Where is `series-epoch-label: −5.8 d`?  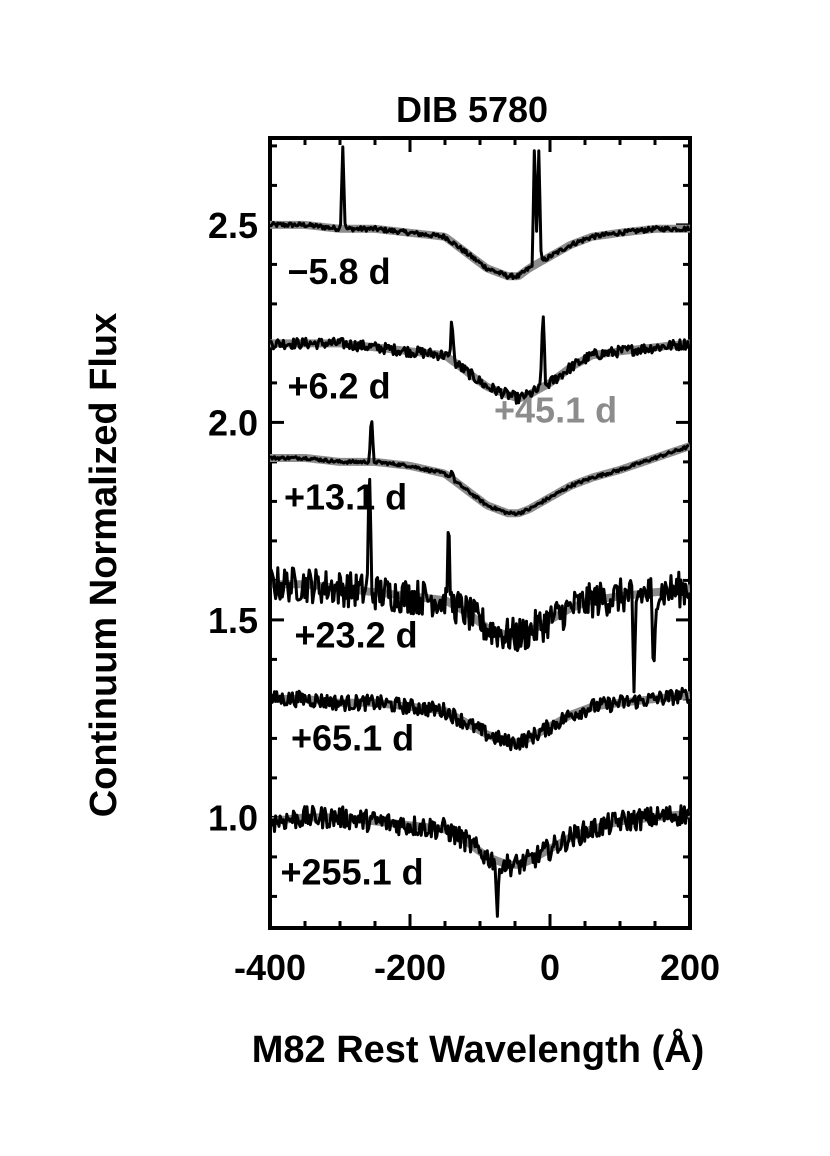 series-epoch-label: −5.8 d is located at coordinates (339, 271).